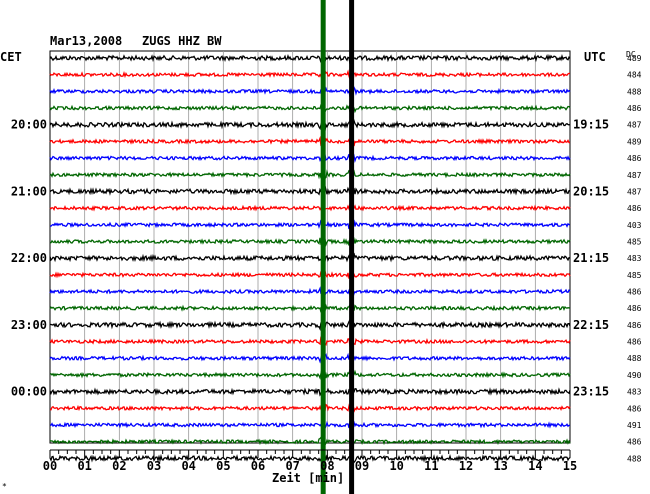  I want to click on dc-value: 490, so click(634, 375).